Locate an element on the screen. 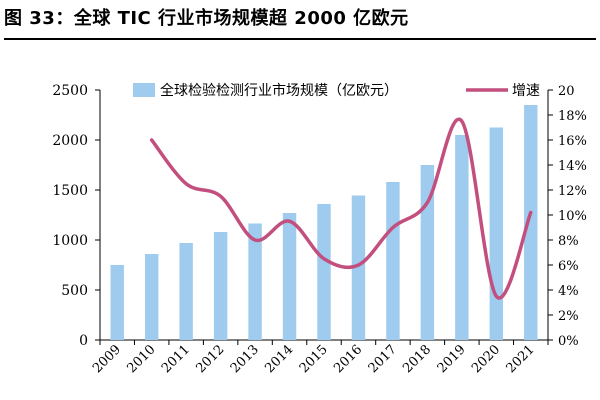 The width and height of the screenshot is (600, 400). left-tick-label: 1000 is located at coordinates (70, 241).